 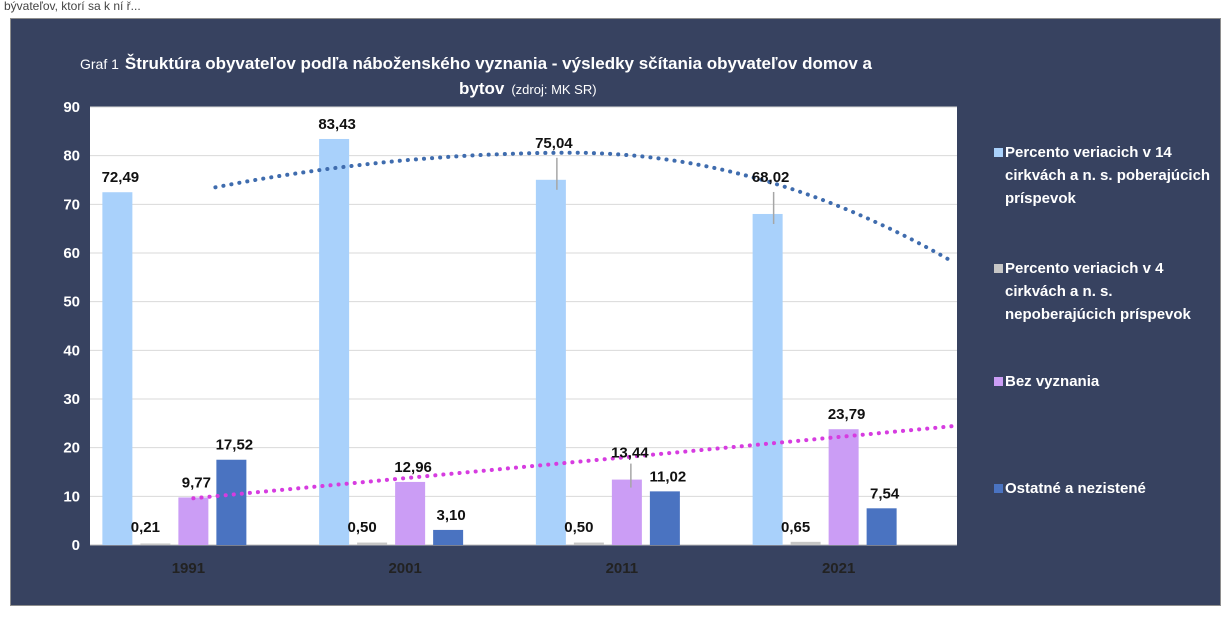 I want to click on y-tick-label: 60, so click(x=71, y=253).